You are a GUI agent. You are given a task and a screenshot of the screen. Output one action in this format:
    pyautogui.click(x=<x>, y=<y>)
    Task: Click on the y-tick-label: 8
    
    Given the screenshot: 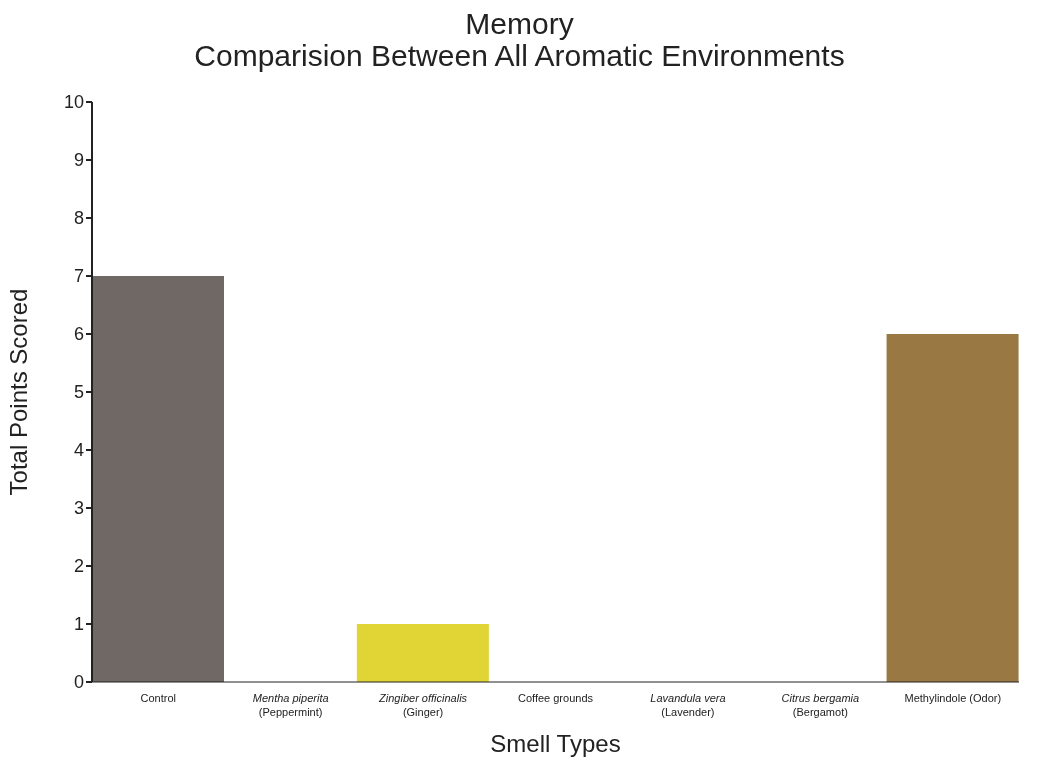 What is the action you would take?
    pyautogui.click(x=78, y=218)
    